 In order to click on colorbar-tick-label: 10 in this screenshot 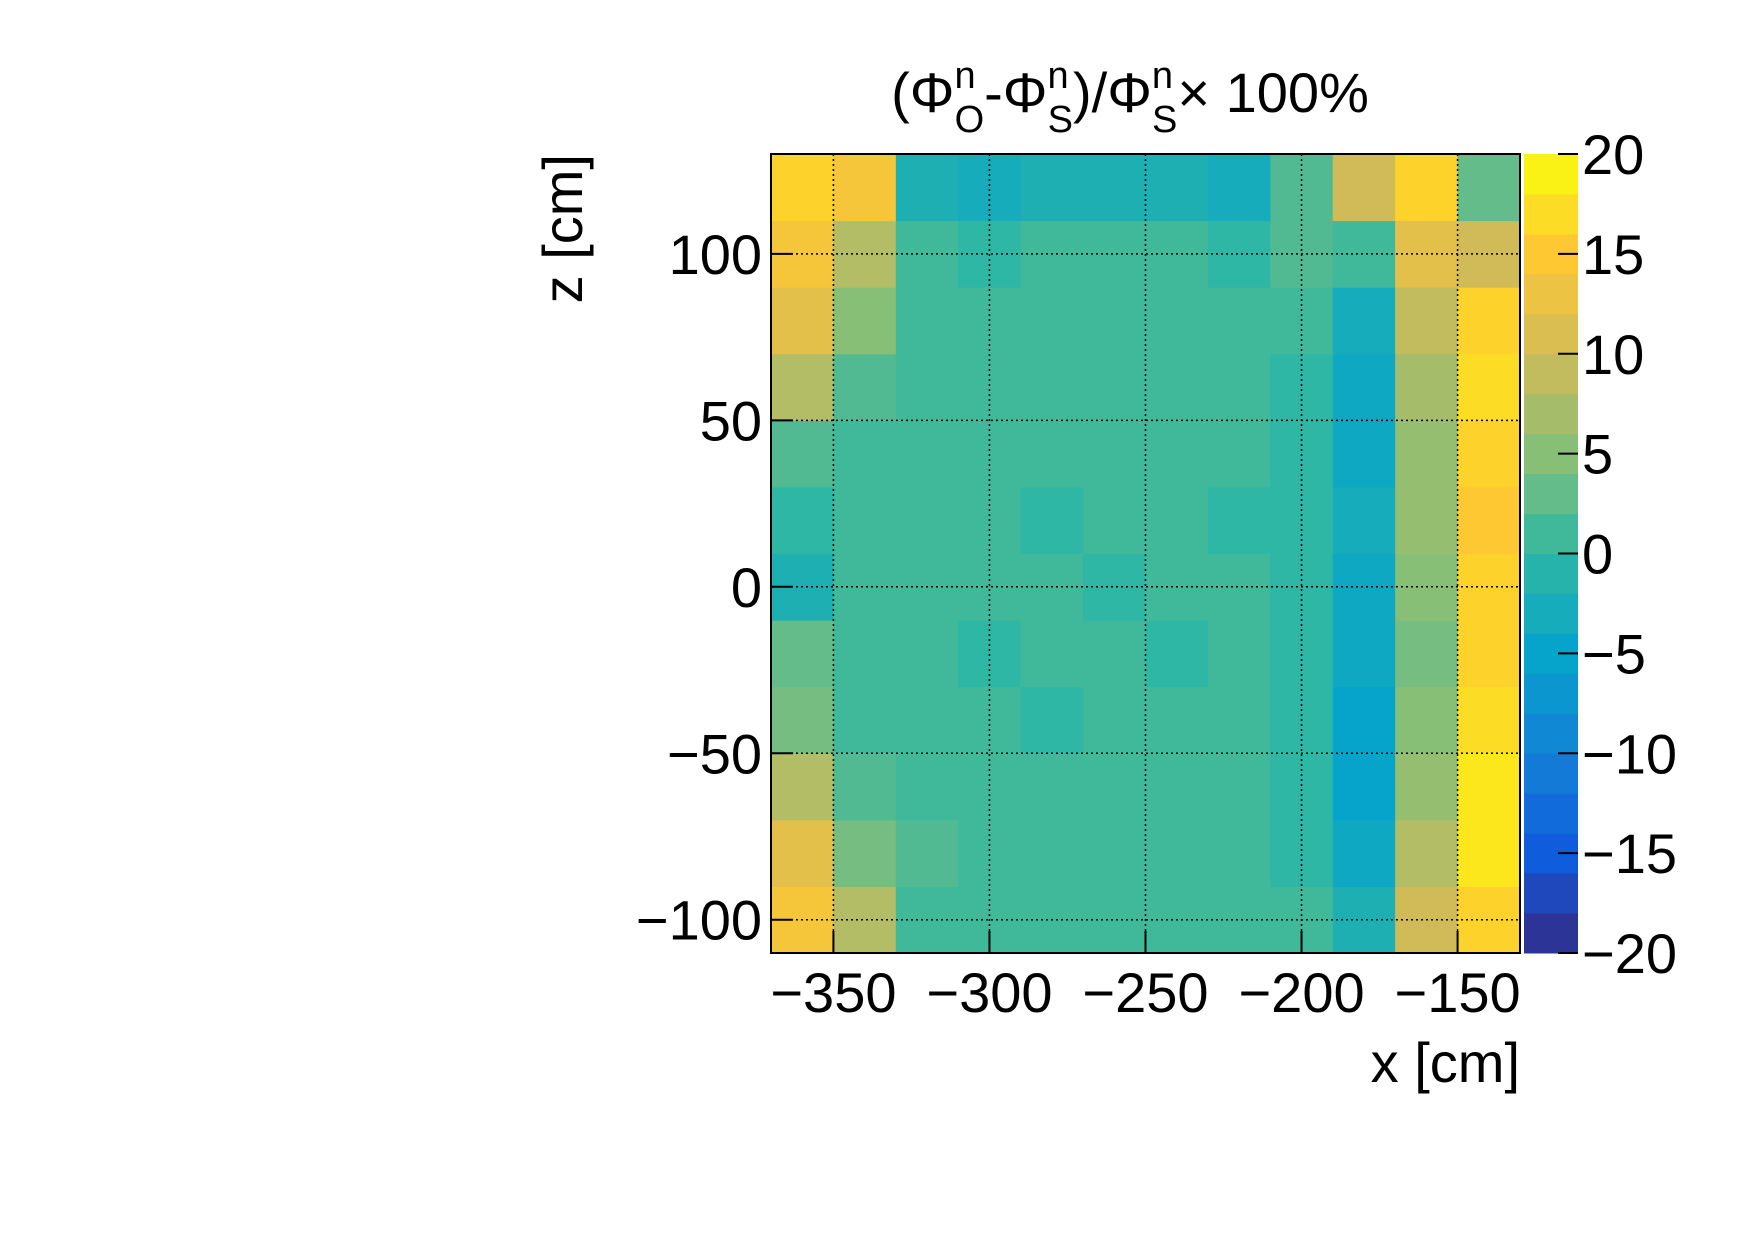, I will do `click(1613, 354)`.